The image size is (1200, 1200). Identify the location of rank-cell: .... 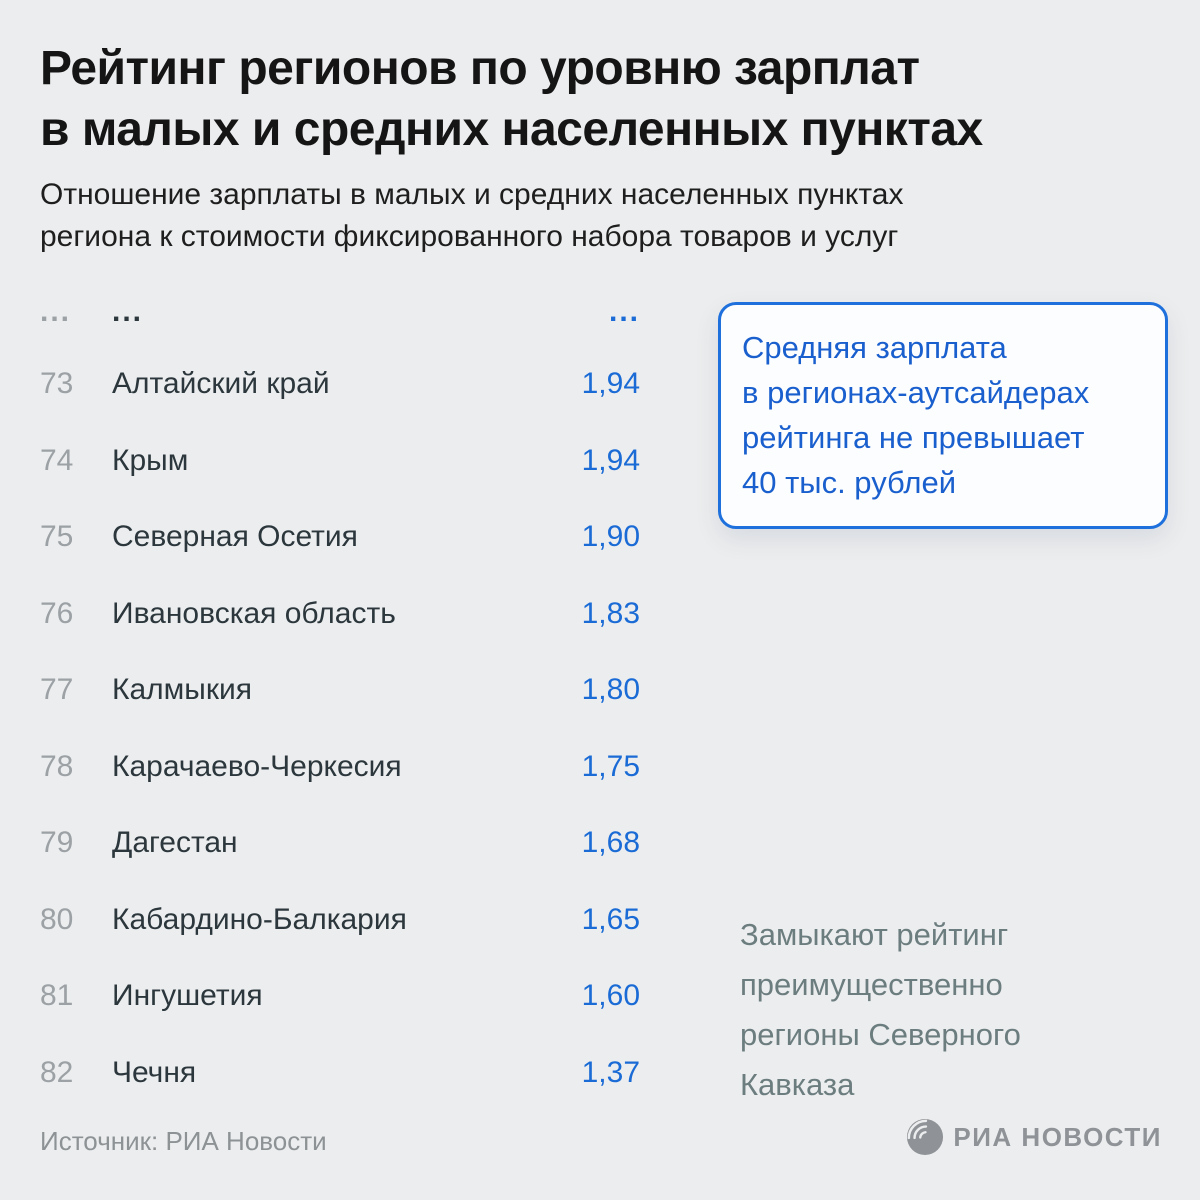
(56, 311).